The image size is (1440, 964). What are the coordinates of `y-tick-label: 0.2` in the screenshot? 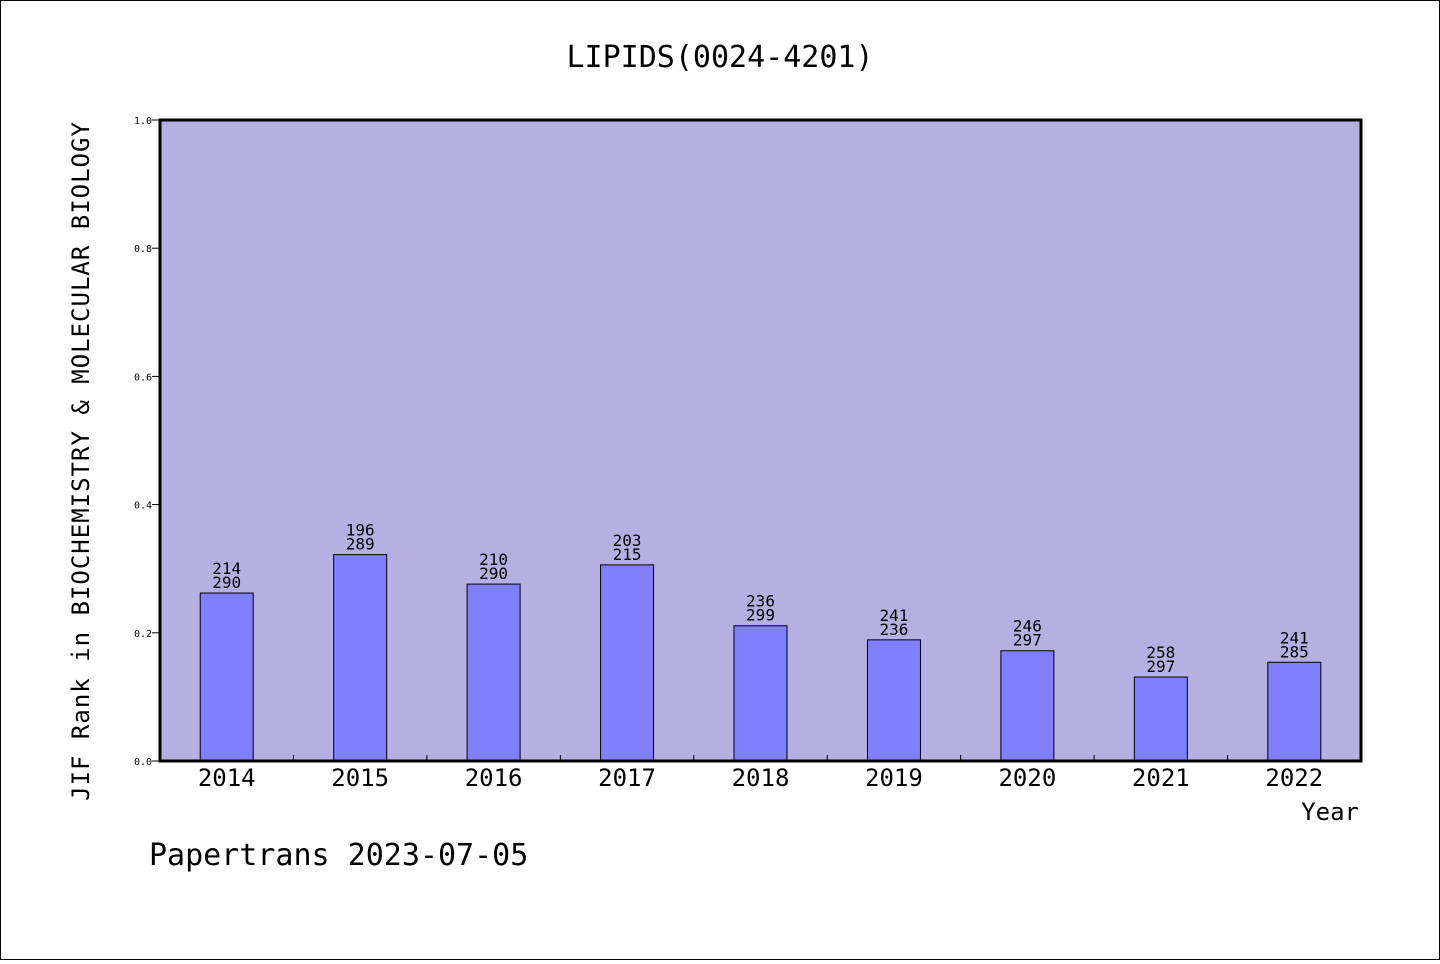 It's located at (143, 634).